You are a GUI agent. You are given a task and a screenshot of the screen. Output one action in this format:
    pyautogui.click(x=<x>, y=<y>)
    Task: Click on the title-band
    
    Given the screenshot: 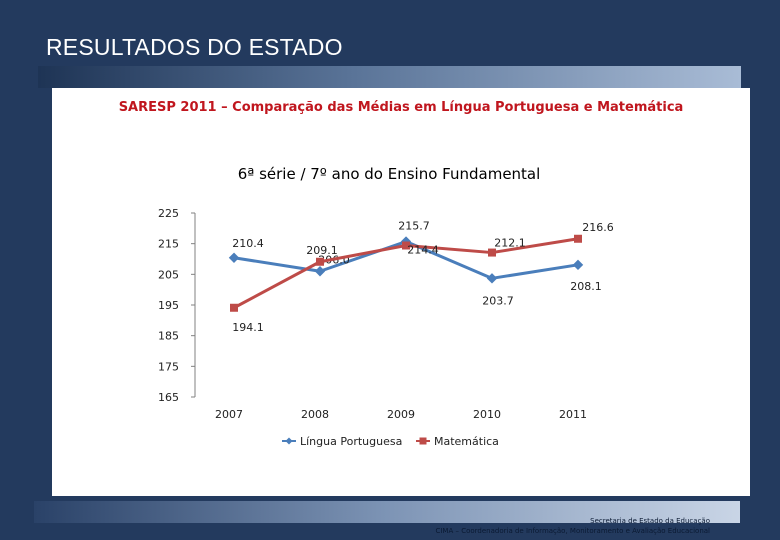 What is the action you would take?
    pyautogui.click(x=389, y=77)
    